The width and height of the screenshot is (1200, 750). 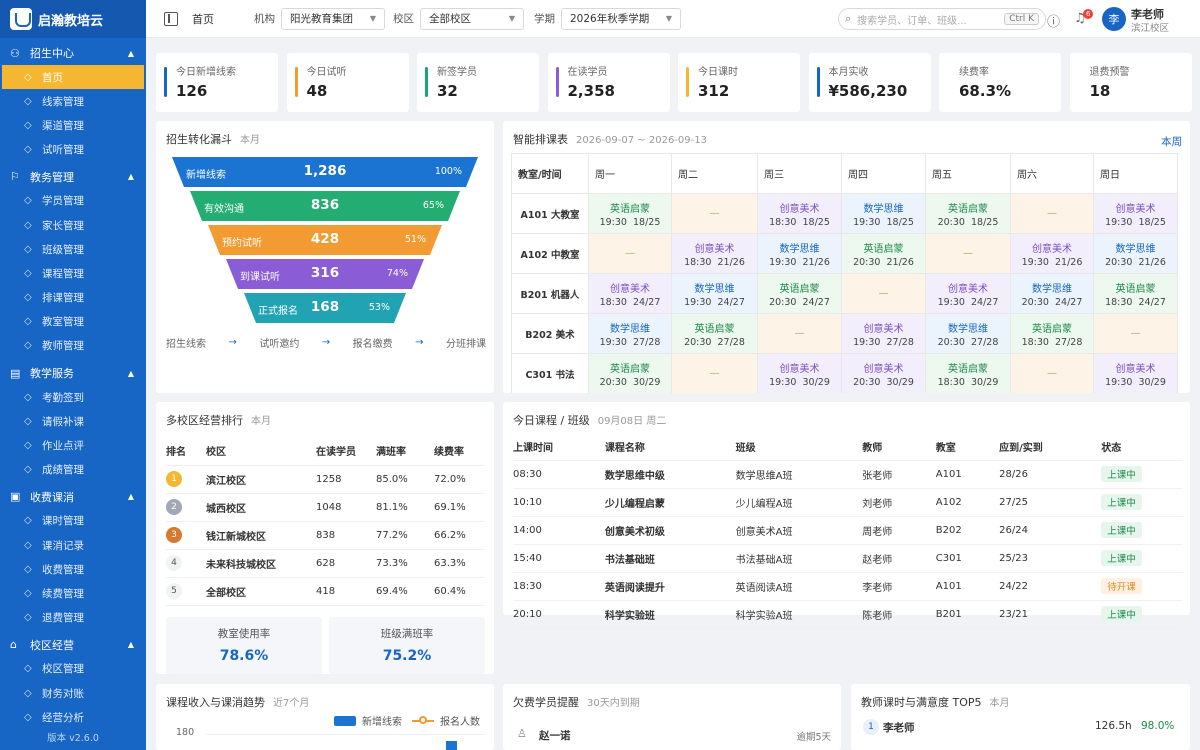 What do you see at coordinates (883, 333) in the screenshot?
I see `schedule-slot: 创意美术 19:30 27/28` at bounding box center [883, 333].